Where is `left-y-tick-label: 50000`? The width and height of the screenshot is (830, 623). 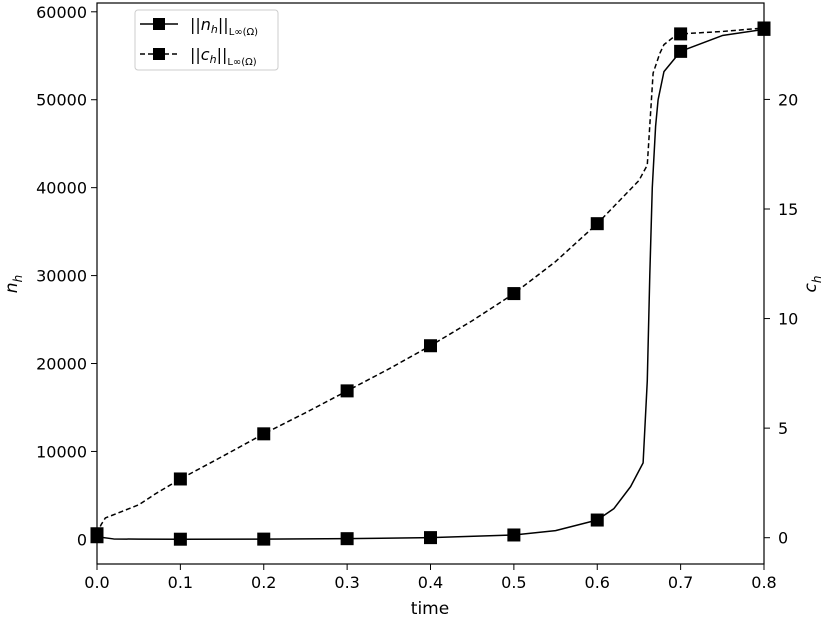 left-y-tick-label: 50000 is located at coordinates (61, 100).